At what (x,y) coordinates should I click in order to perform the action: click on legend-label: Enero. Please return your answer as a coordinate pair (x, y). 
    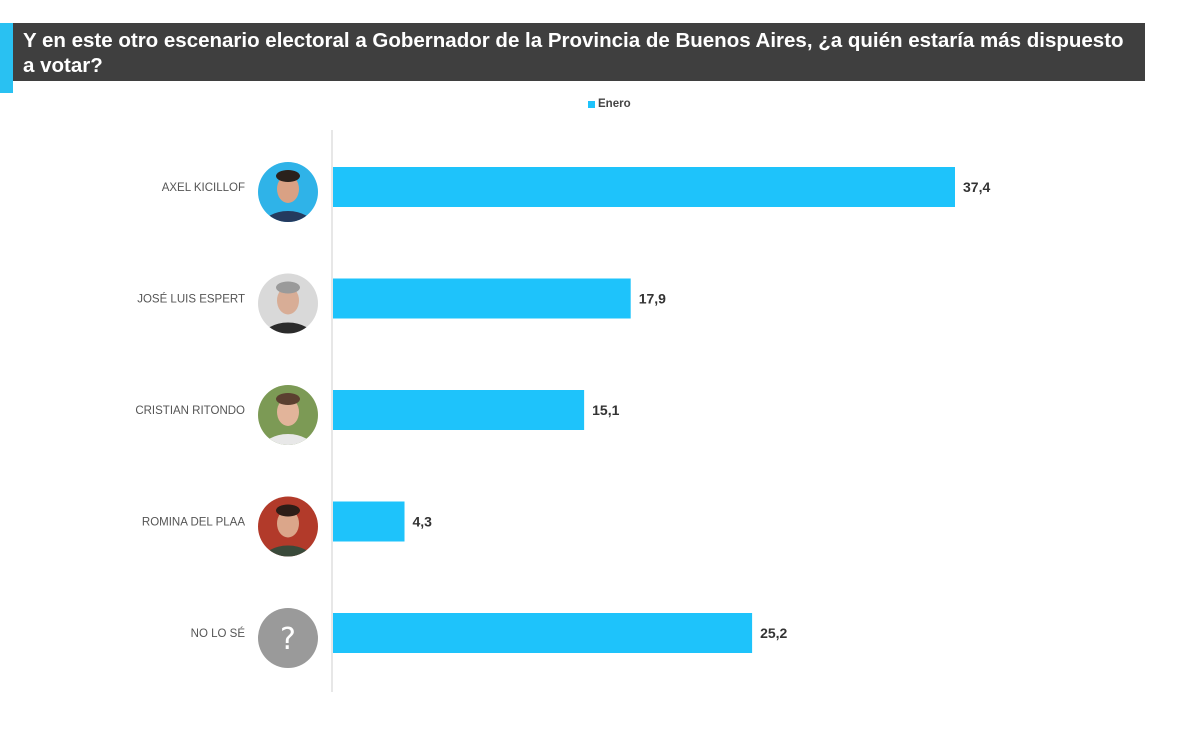
    Looking at the image, I should click on (614, 104).